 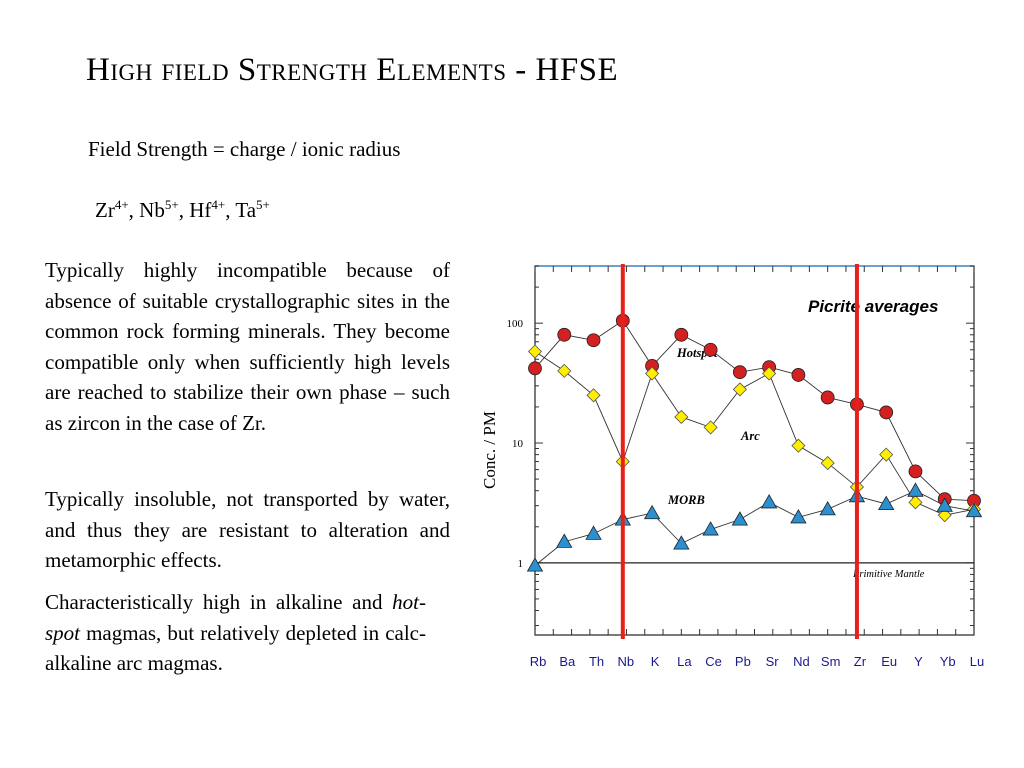 What do you see at coordinates (518, 444) in the screenshot?
I see `y-tick-label: 10` at bounding box center [518, 444].